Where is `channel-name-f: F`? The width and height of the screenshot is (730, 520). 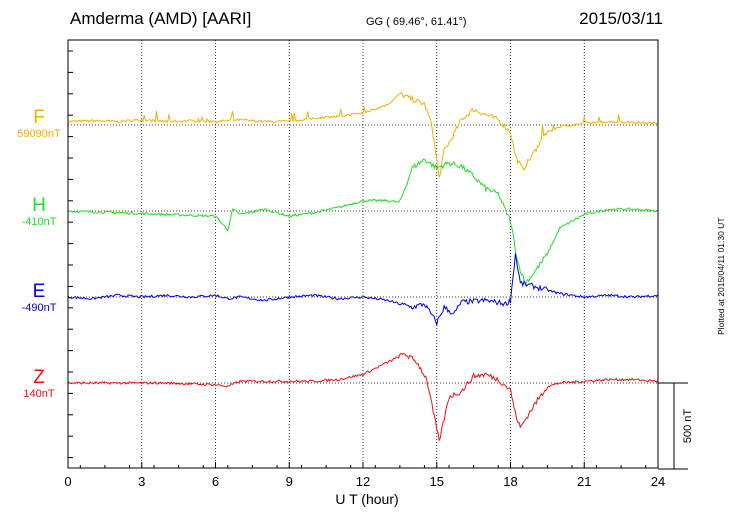
channel-name-f: F is located at coordinates (39, 117).